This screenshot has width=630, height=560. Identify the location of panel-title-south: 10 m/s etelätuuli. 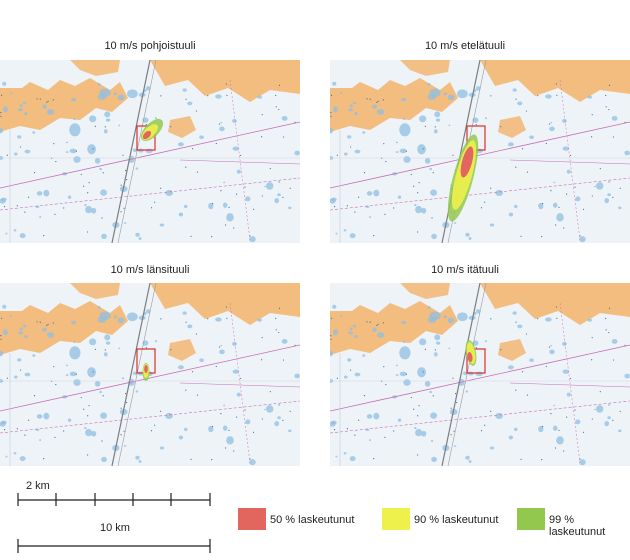
(465, 46).